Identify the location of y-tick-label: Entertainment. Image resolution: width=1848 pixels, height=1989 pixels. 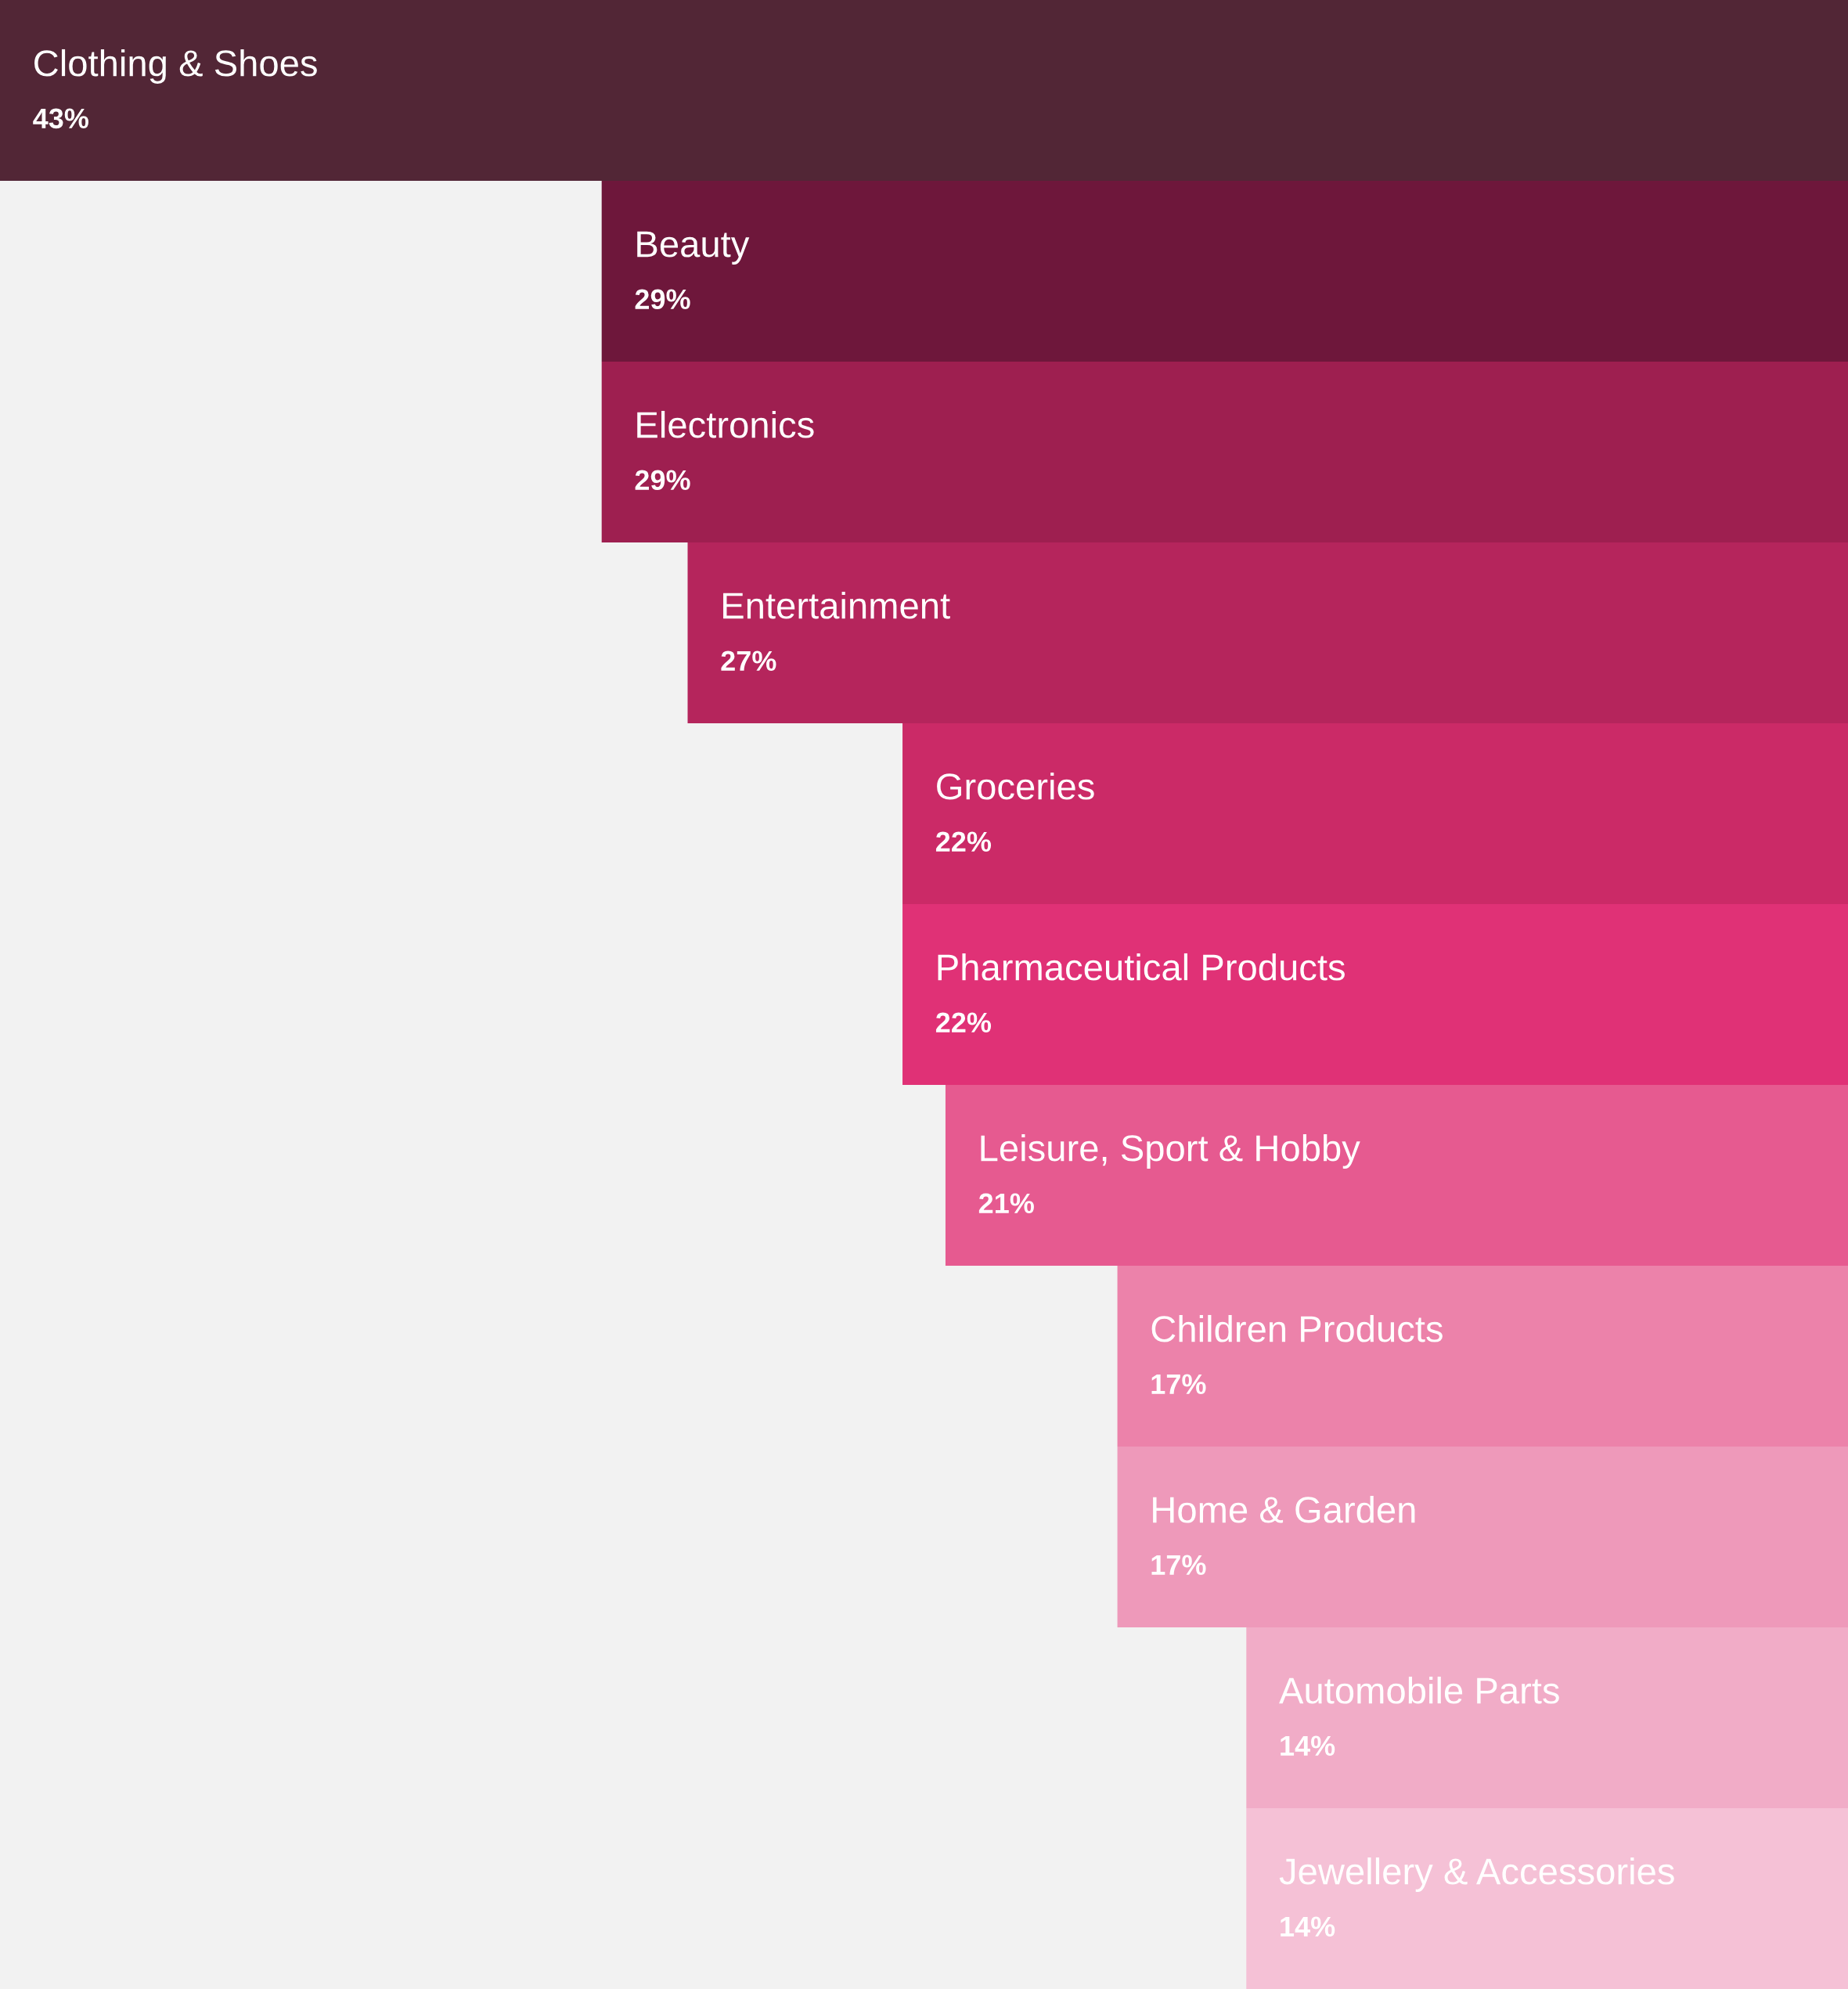
(836, 605).